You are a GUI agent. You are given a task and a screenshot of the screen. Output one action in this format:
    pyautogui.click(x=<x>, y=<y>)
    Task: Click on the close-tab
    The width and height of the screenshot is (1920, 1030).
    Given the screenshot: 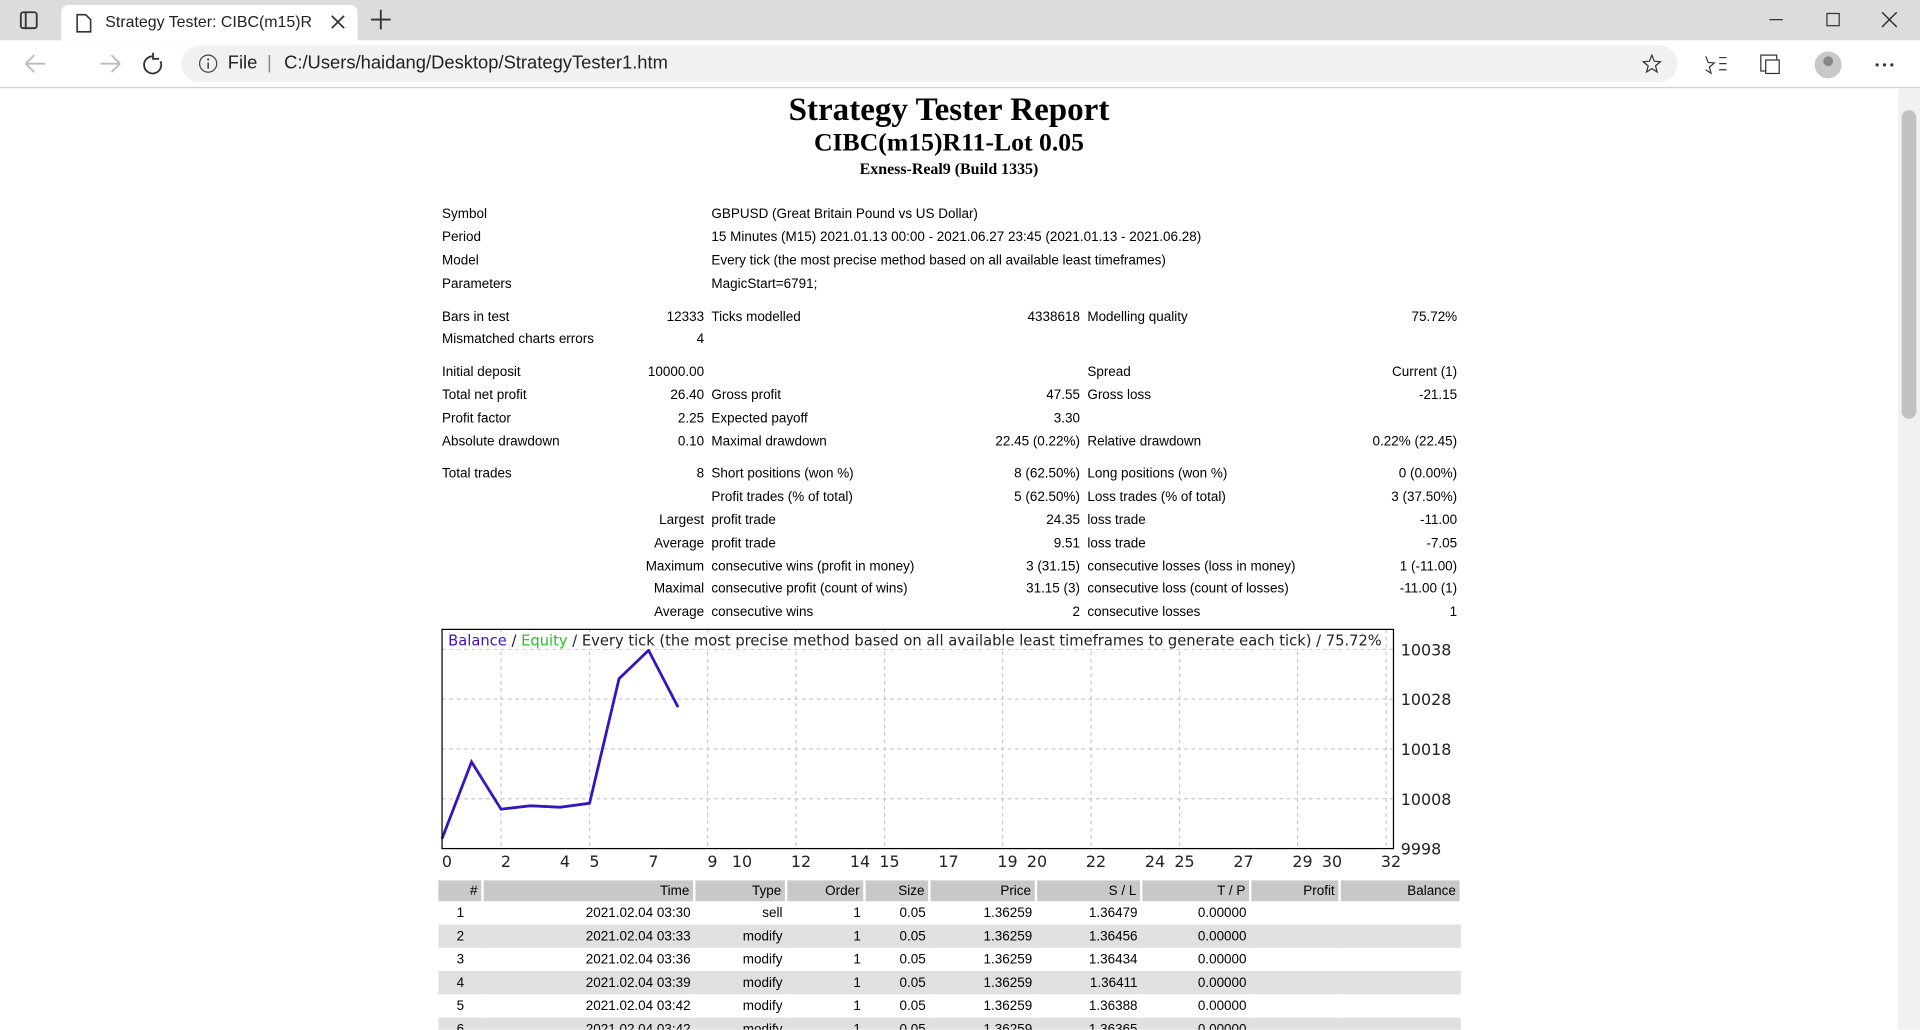 What is the action you would take?
    pyautogui.click(x=338, y=22)
    